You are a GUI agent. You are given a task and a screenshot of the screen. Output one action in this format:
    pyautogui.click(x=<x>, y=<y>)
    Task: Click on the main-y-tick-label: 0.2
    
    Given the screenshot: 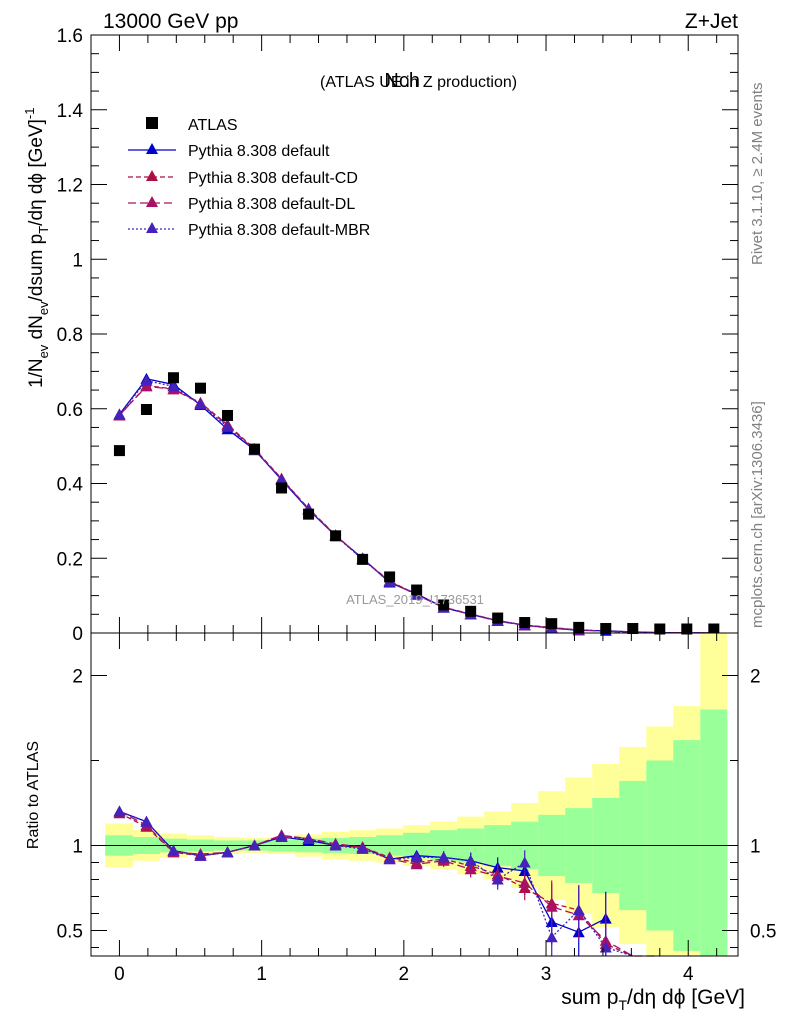 What is the action you would take?
    pyautogui.click(x=70, y=559)
    